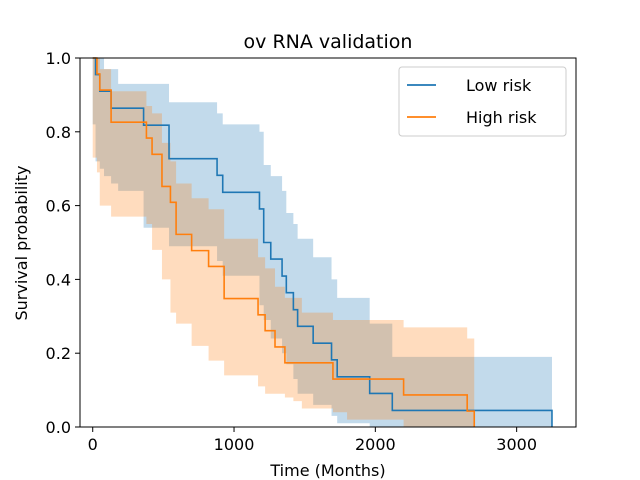  Describe the element at coordinates (328, 42) in the screenshot. I see `chart-title: ov RNA validation` at that location.